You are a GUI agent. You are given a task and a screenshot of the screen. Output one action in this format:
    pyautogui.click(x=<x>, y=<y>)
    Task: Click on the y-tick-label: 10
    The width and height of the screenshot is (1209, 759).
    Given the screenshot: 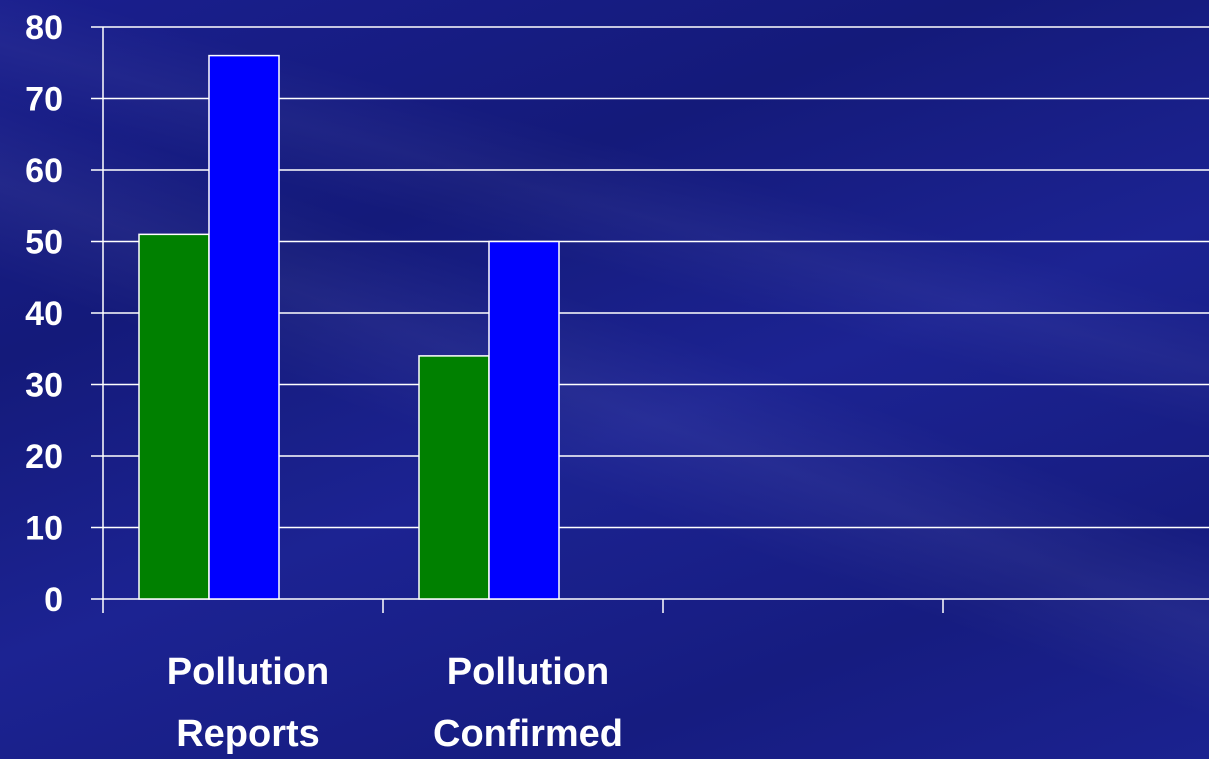 What is the action you would take?
    pyautogui.click(x=44, y=529)
    